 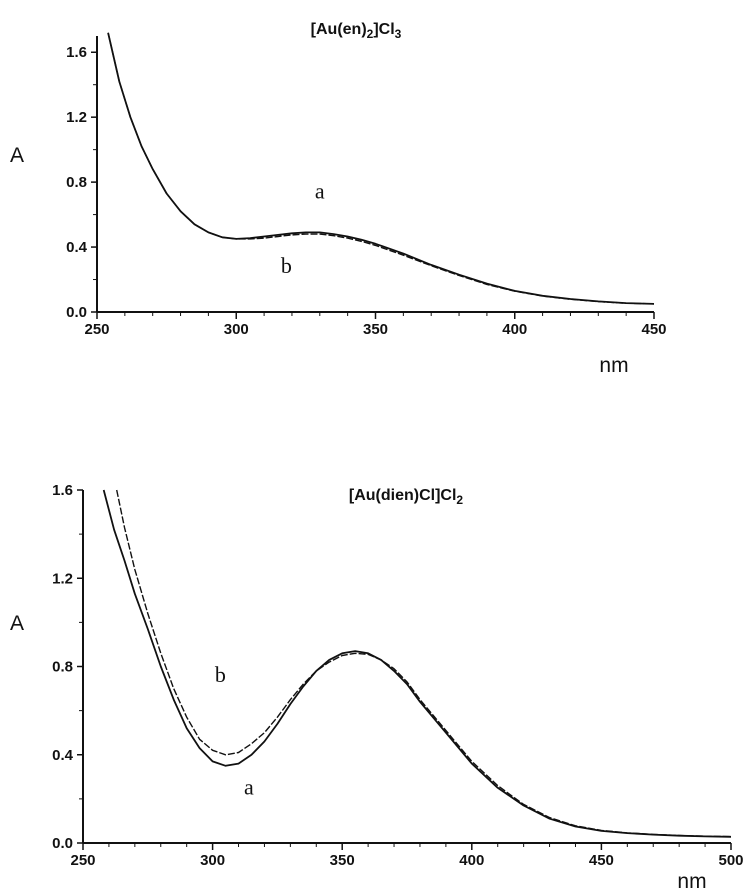 I want to click on chart-top-curve-label-b: b, so click(x=286, y=265).